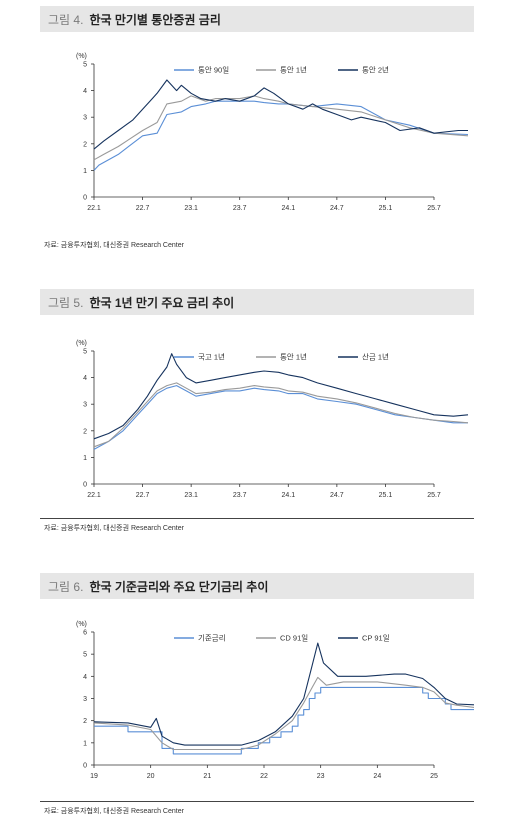  I want to click on figure-5-source: 자료: 금융투자협회, 대신증권 Research Center, so click(114, 528).